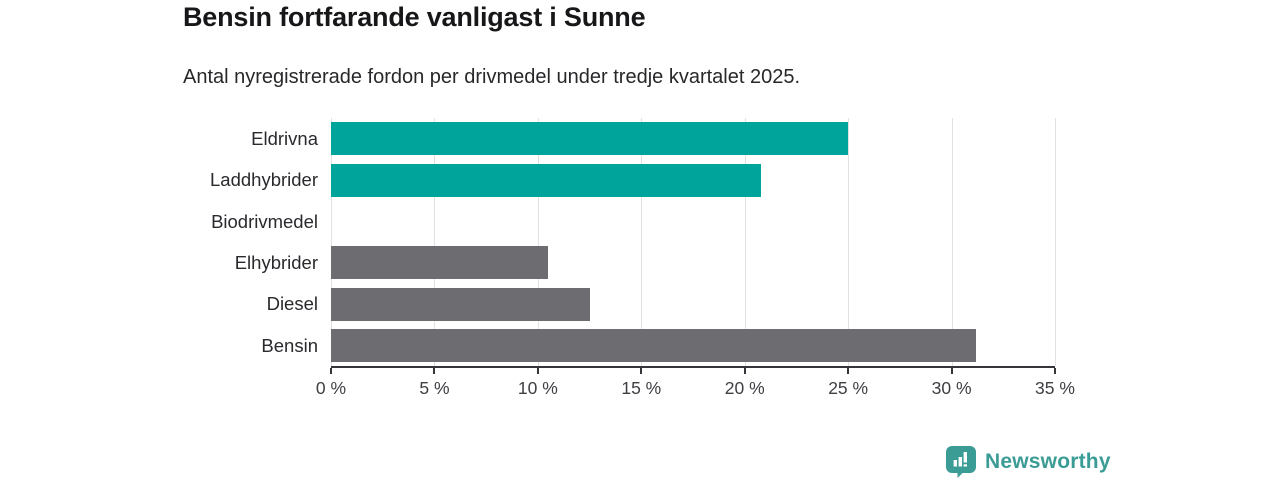 This screenshot has height=480, width=1280. What do you see at coordinates (695, 387) in the screenshot?
I see `x-axis: 0 % 5 % 10 % 15 % 20 % 25 % 30 % 35 %` at bounding box center [695, 387].